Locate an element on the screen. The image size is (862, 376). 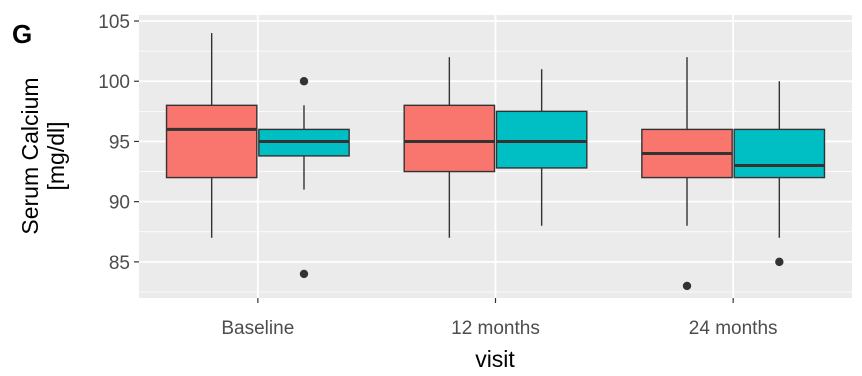
y-axis-title-line2: [mg/dl] is located at coordinates (56, 155).